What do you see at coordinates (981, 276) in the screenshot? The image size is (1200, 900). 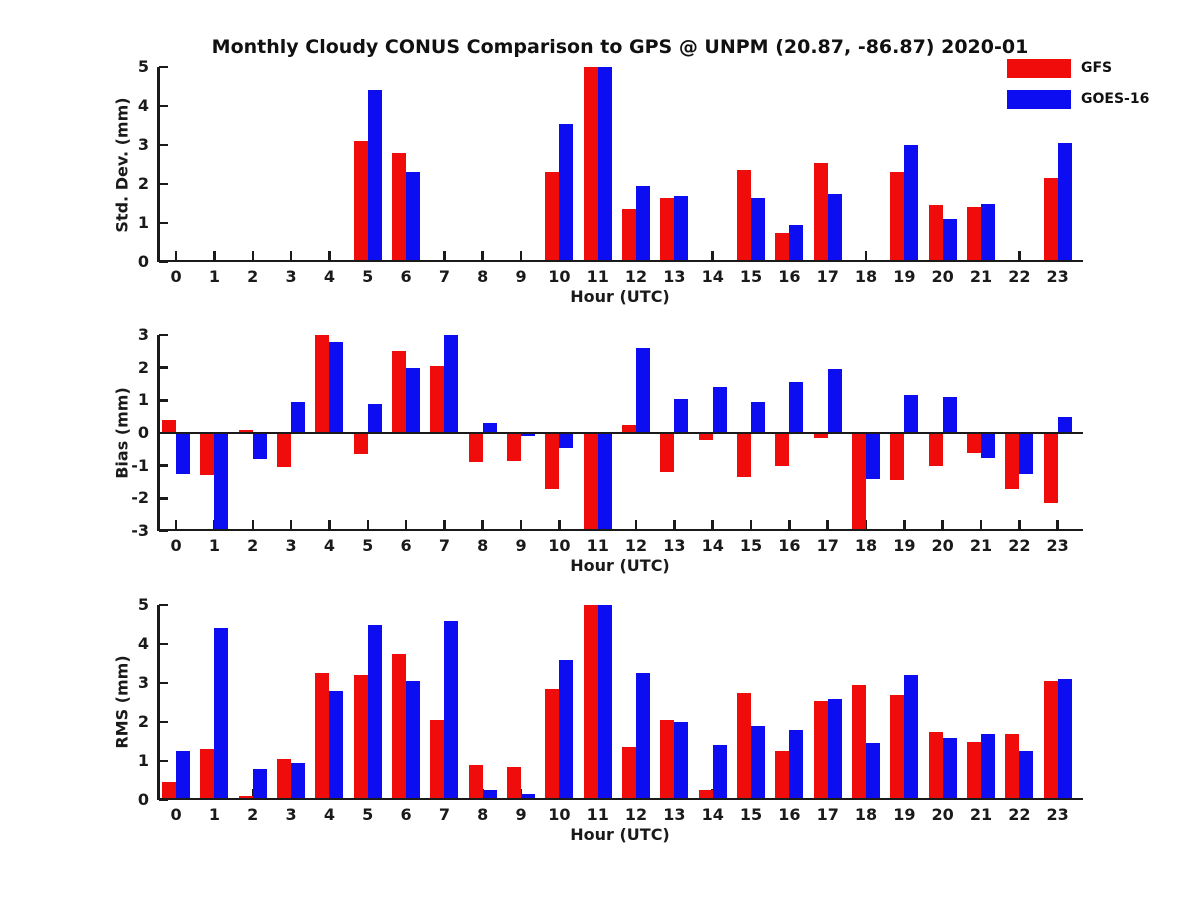 I see `x-tick-label-21: 21` at bounding box center [981, 276].